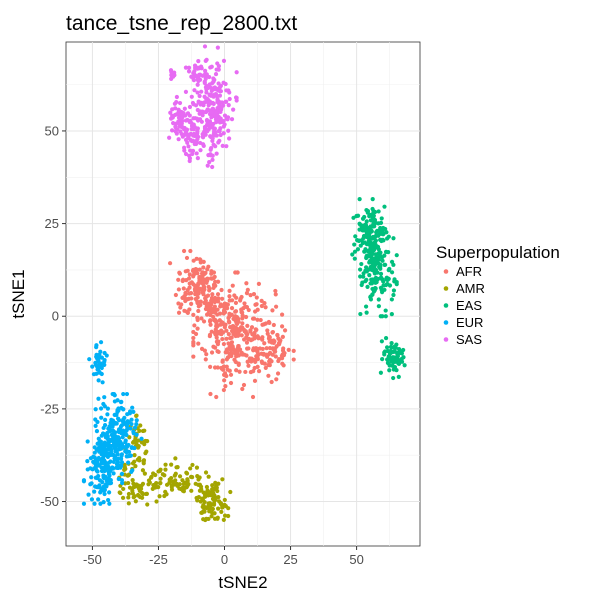  Describe the element at coordinates (469, 322) in the screenshot. I see `legend-label-eur: EUR` at that location.